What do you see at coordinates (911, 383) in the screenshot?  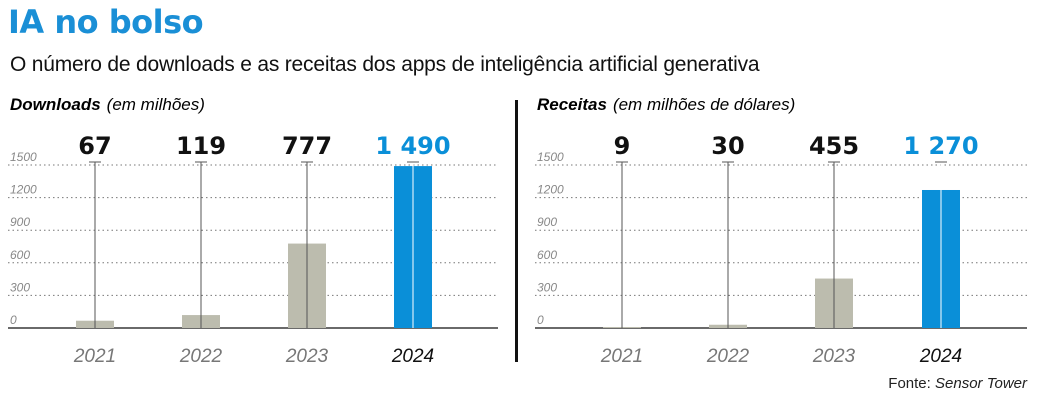 I see `source-prefix: Fonte:` at bounding box center [911, 383].